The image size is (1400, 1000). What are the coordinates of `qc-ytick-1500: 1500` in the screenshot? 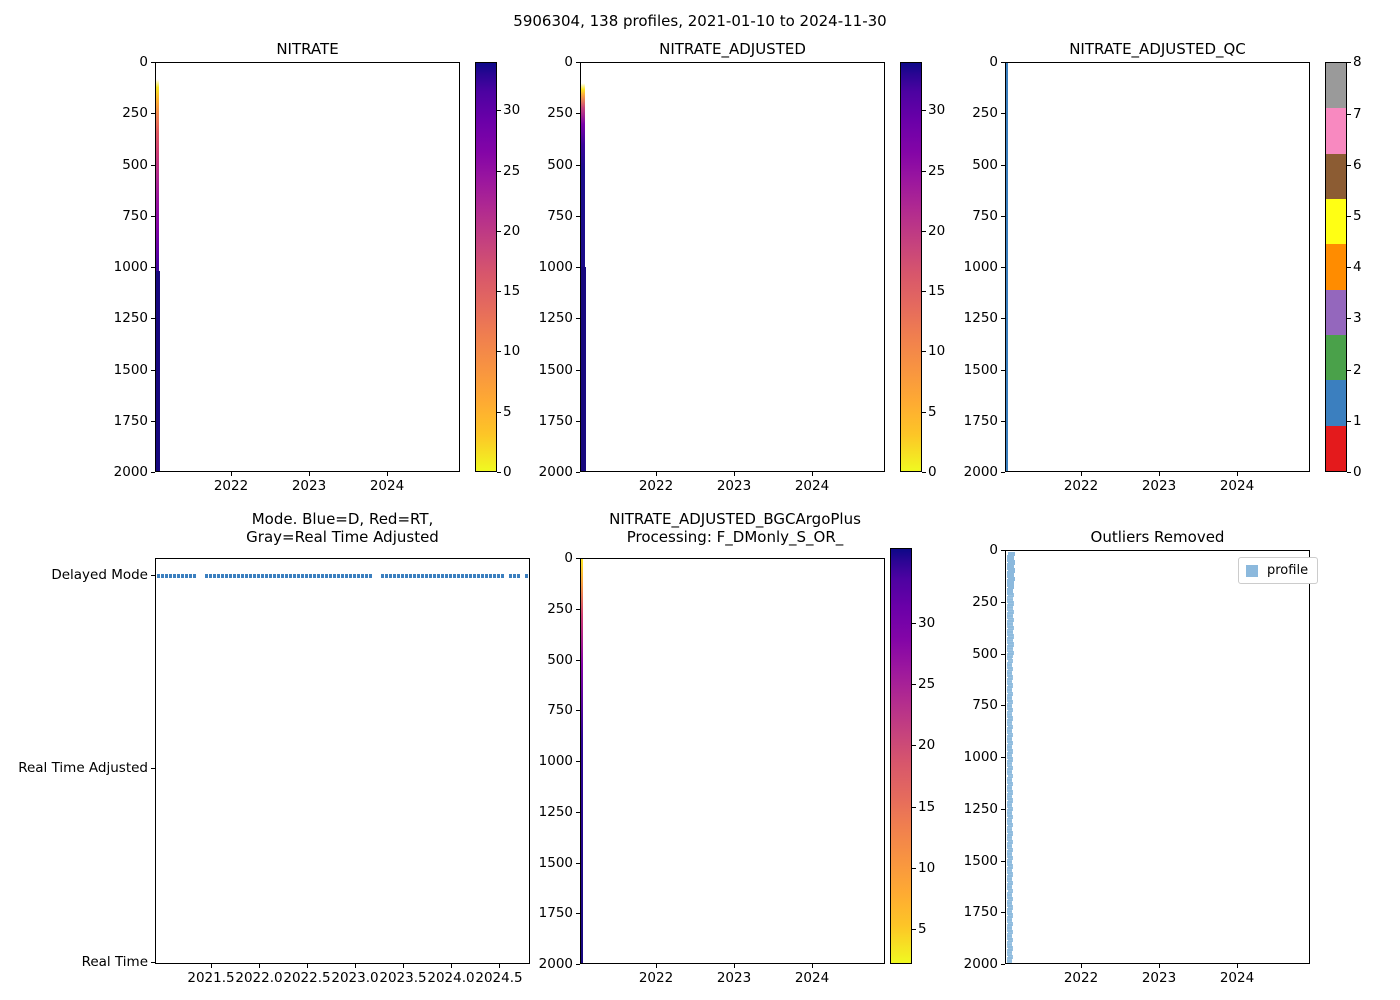 It's located at (980, 369).